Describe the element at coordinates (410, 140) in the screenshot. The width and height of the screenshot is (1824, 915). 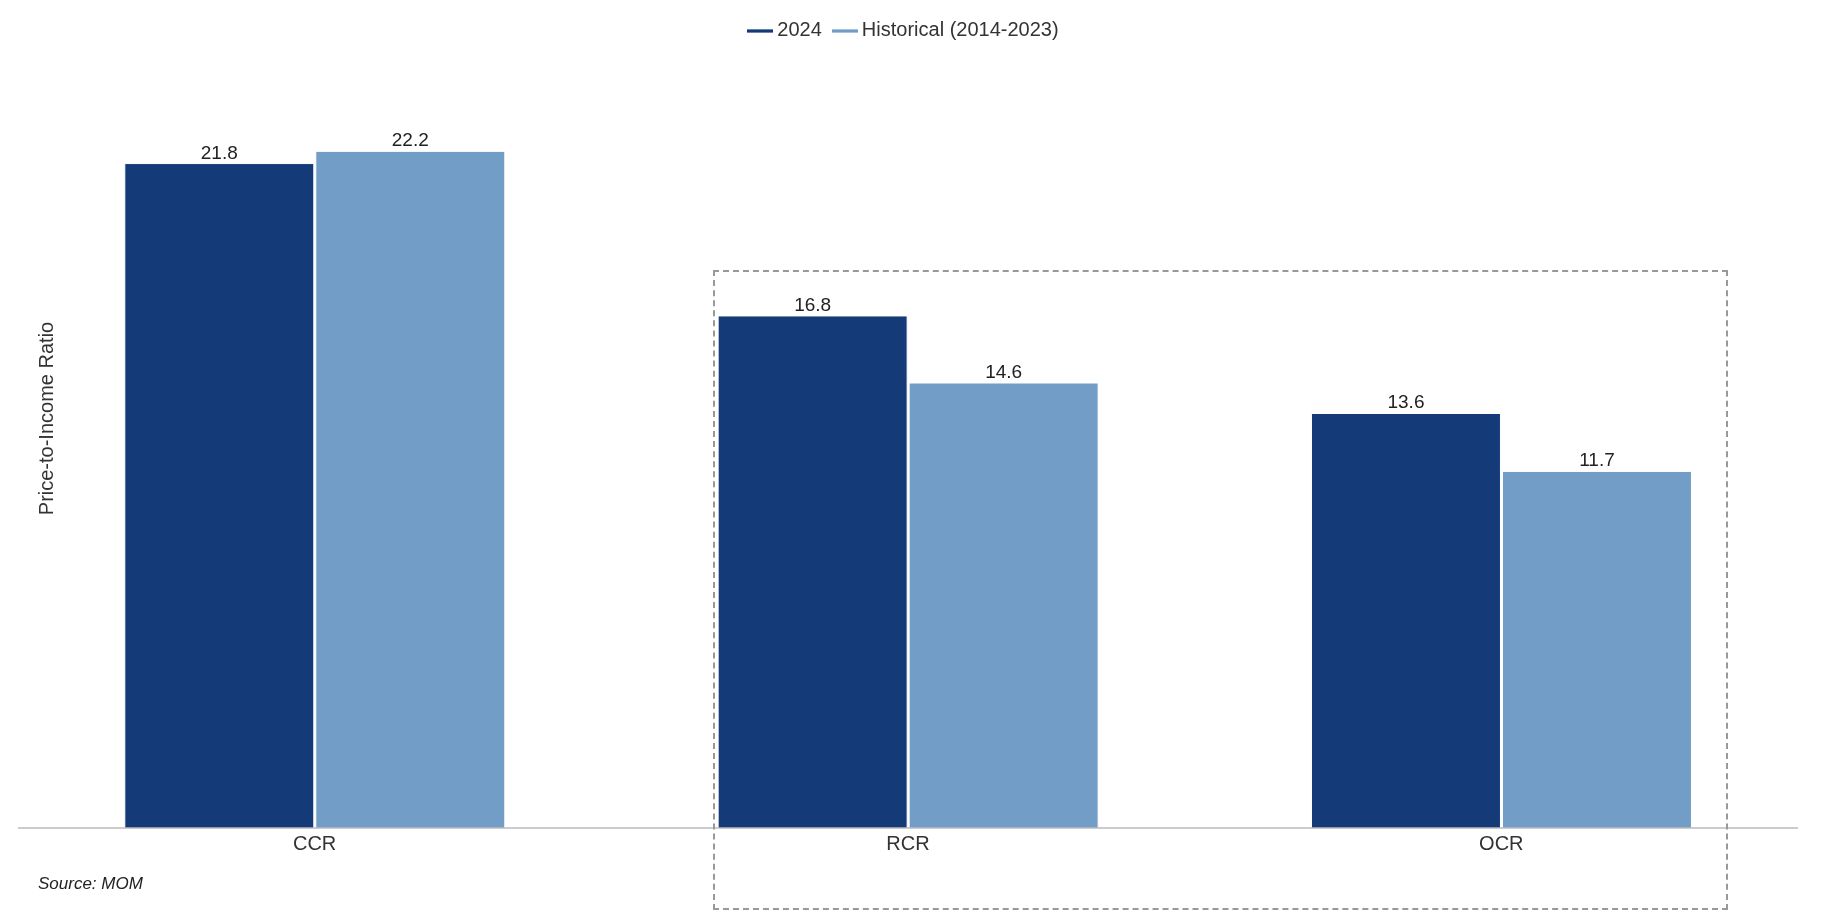
I see `data-label: 22.2` at that location.